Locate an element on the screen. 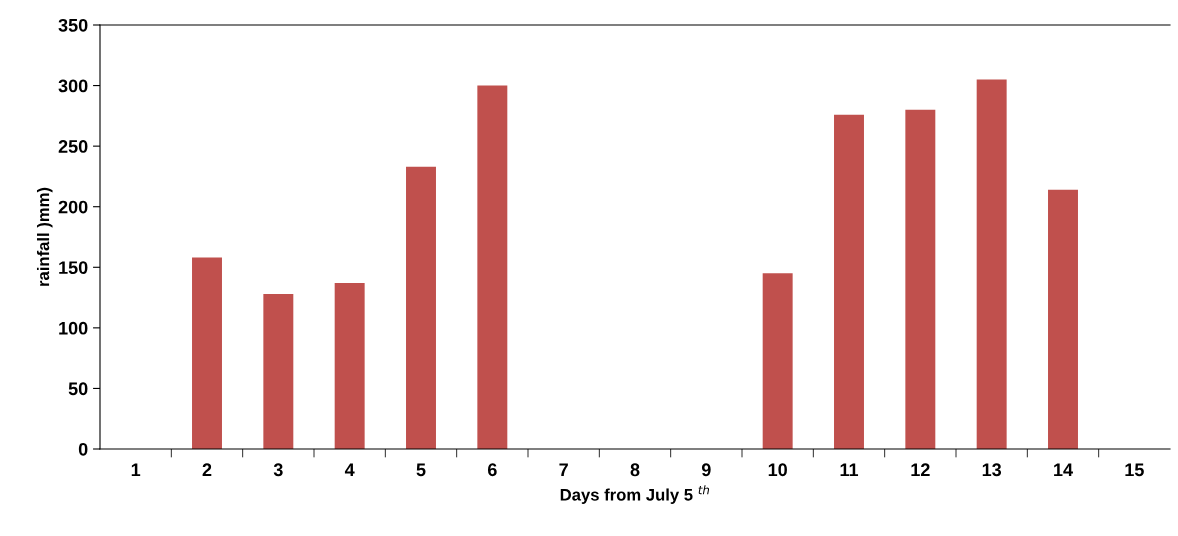  x-tick-label: 13 is located at coordinates (992, 470).